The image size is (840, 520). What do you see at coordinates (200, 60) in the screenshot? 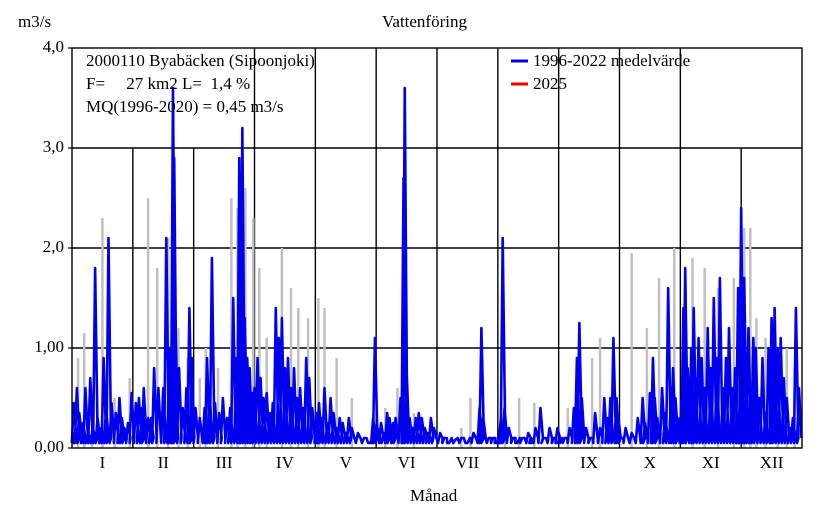
I see `station-name: 2000110 Byabäcken (Sipoonjoki)` at bounding box center [200, 60].